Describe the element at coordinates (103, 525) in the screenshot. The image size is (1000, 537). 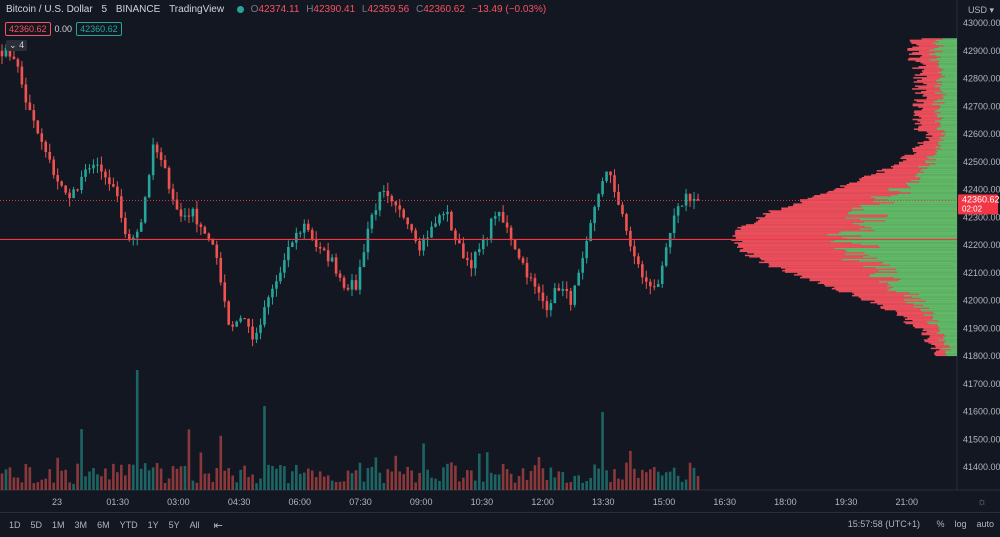
I see `range-6m-button: 6M` at that location.